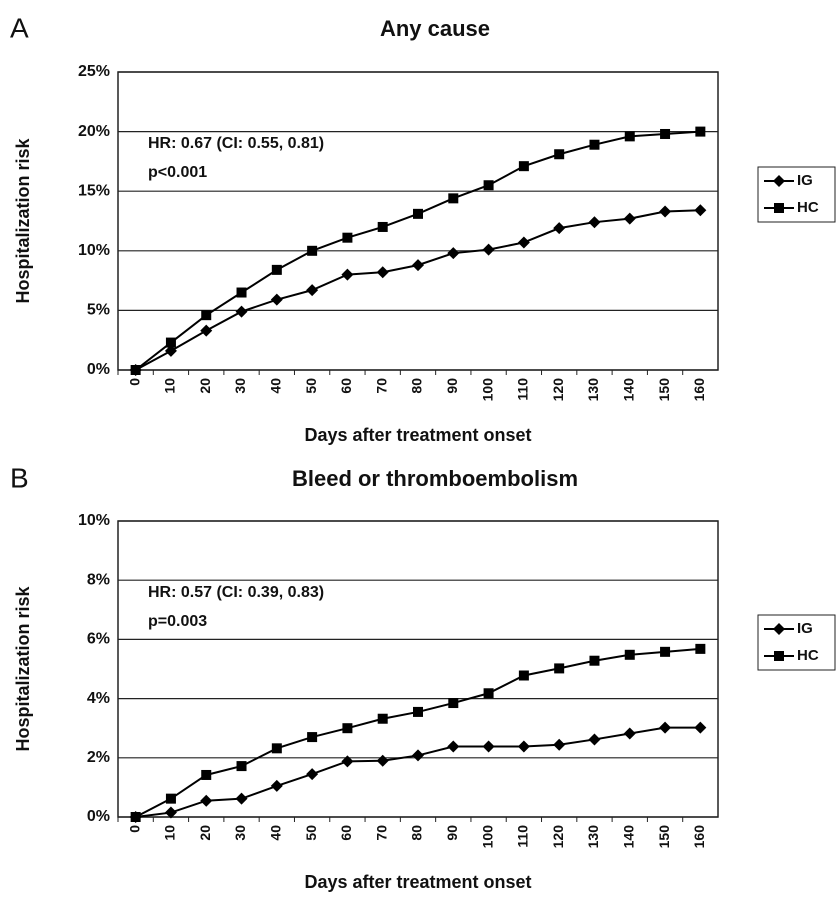  What do you see at coordinates (236, 592) in the screenshot?
I see `annotation: HR: 0.57 (CI: 0.39, 0.83)` at bounding box center [236, 592].